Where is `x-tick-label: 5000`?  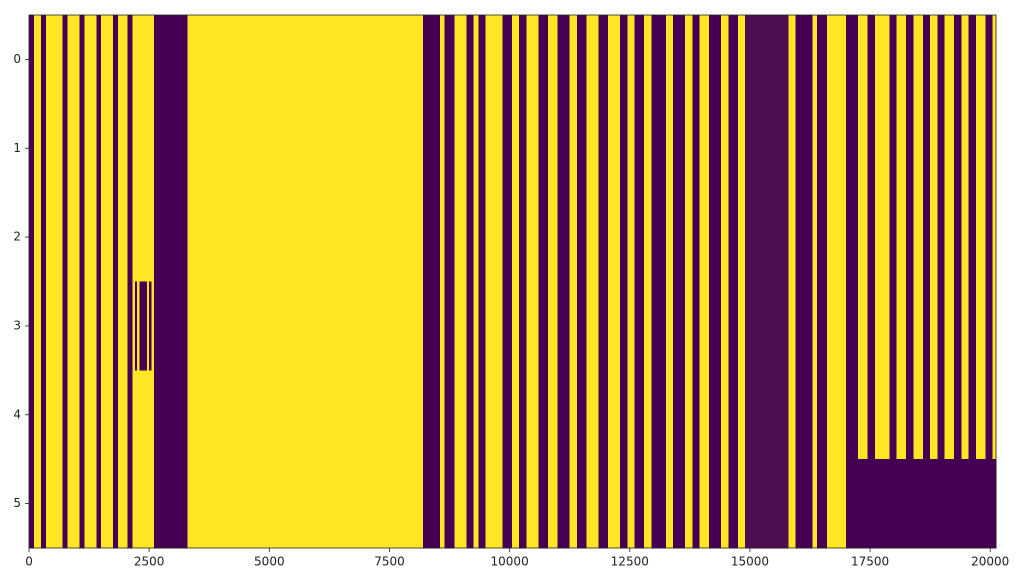
x-tick-label: 5000 is located at coordinates (269, 562).